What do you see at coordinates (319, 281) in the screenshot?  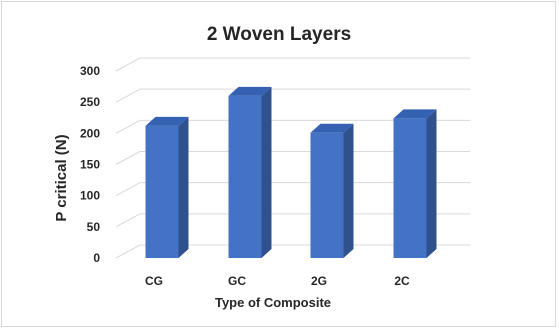 I see `x-tick-label: 2G` at bounding box center [319, 281].